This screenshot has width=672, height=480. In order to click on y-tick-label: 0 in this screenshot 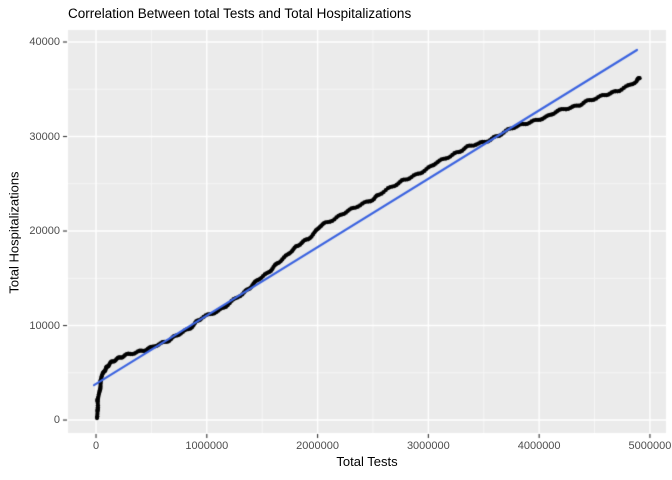, I will do `click(56, 420)`.